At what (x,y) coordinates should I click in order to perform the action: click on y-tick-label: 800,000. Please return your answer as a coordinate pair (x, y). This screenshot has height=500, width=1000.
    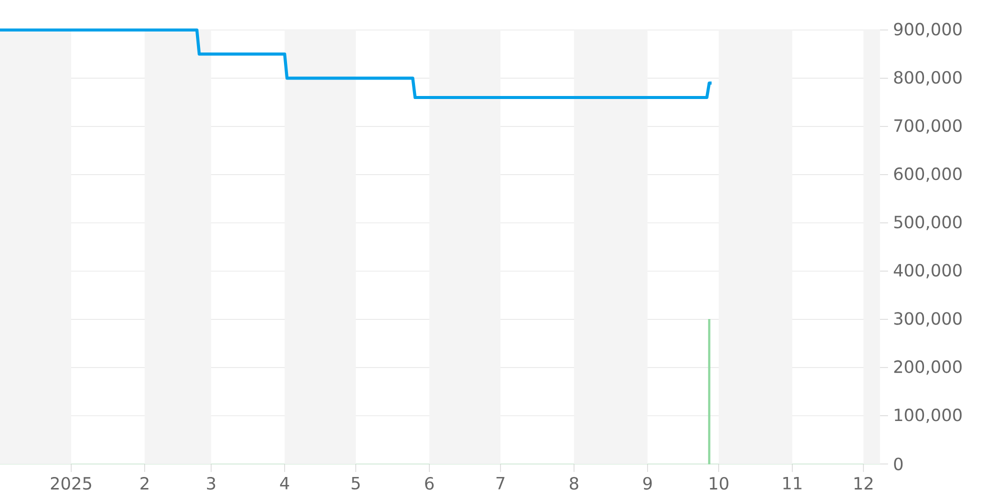
    Looking at the image, I should click on (928, 78).